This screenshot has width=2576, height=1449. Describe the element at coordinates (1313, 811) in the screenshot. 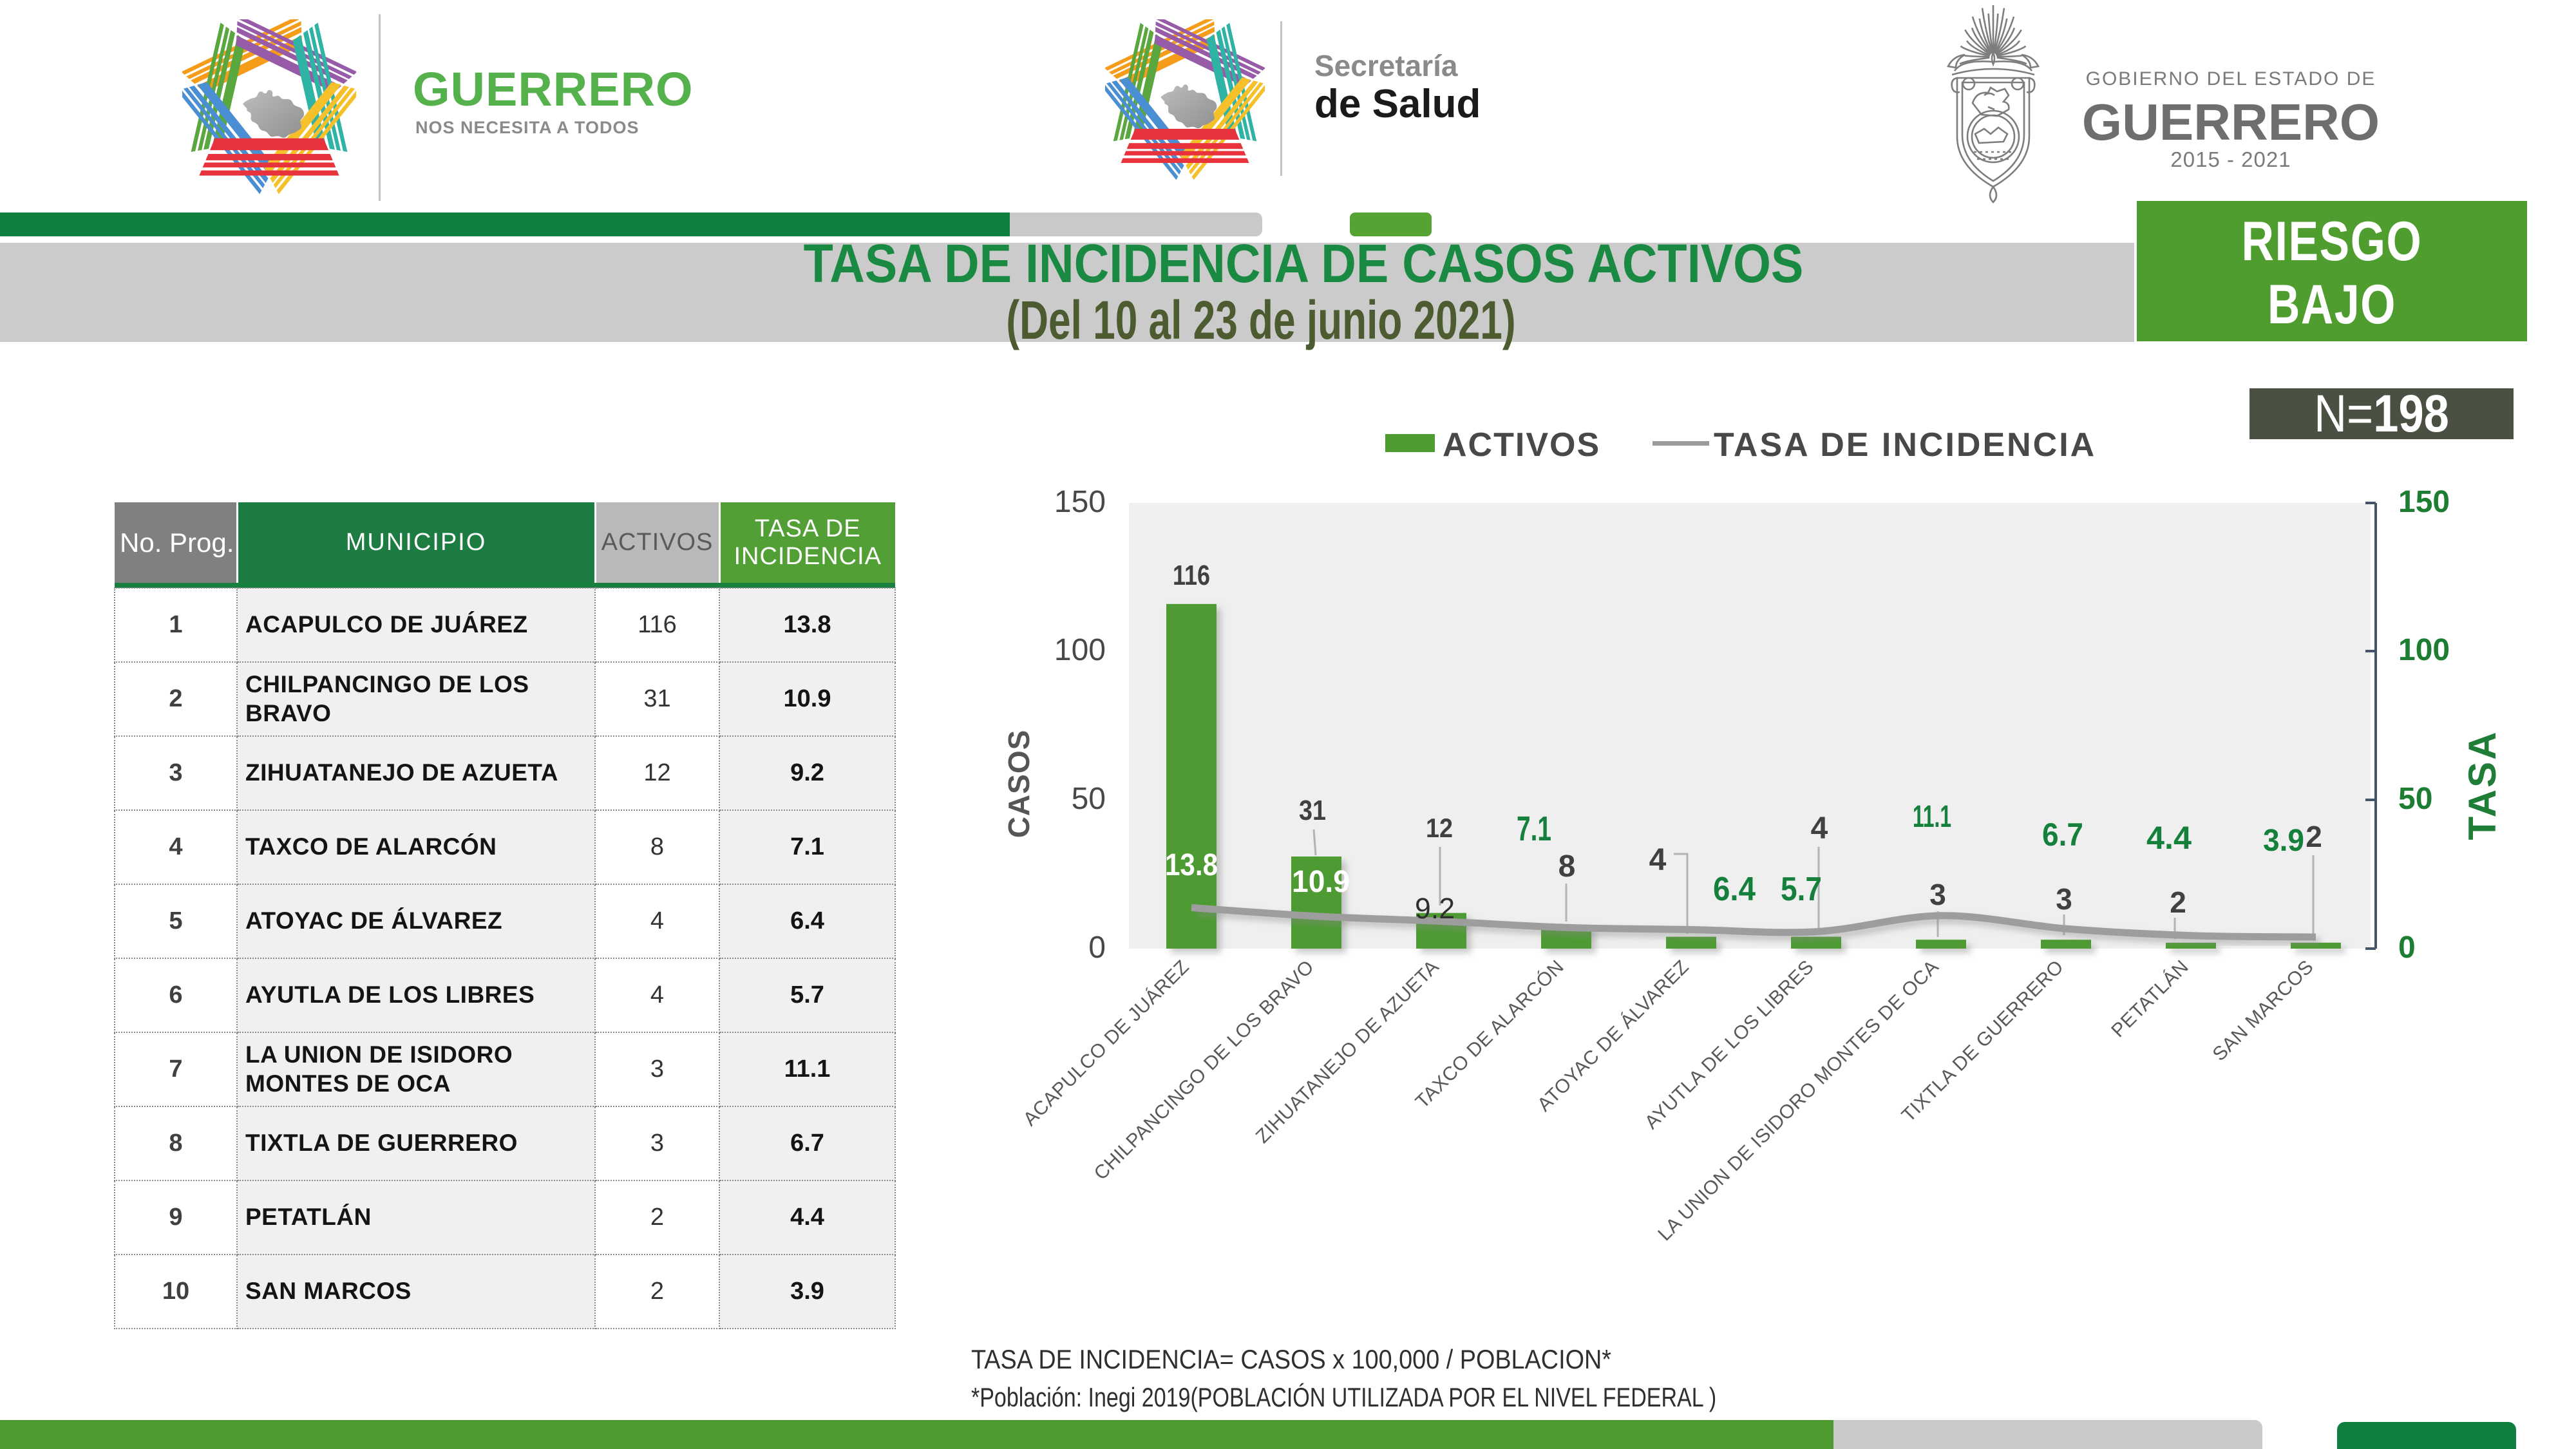

I see `svg-text: 31` at that location.